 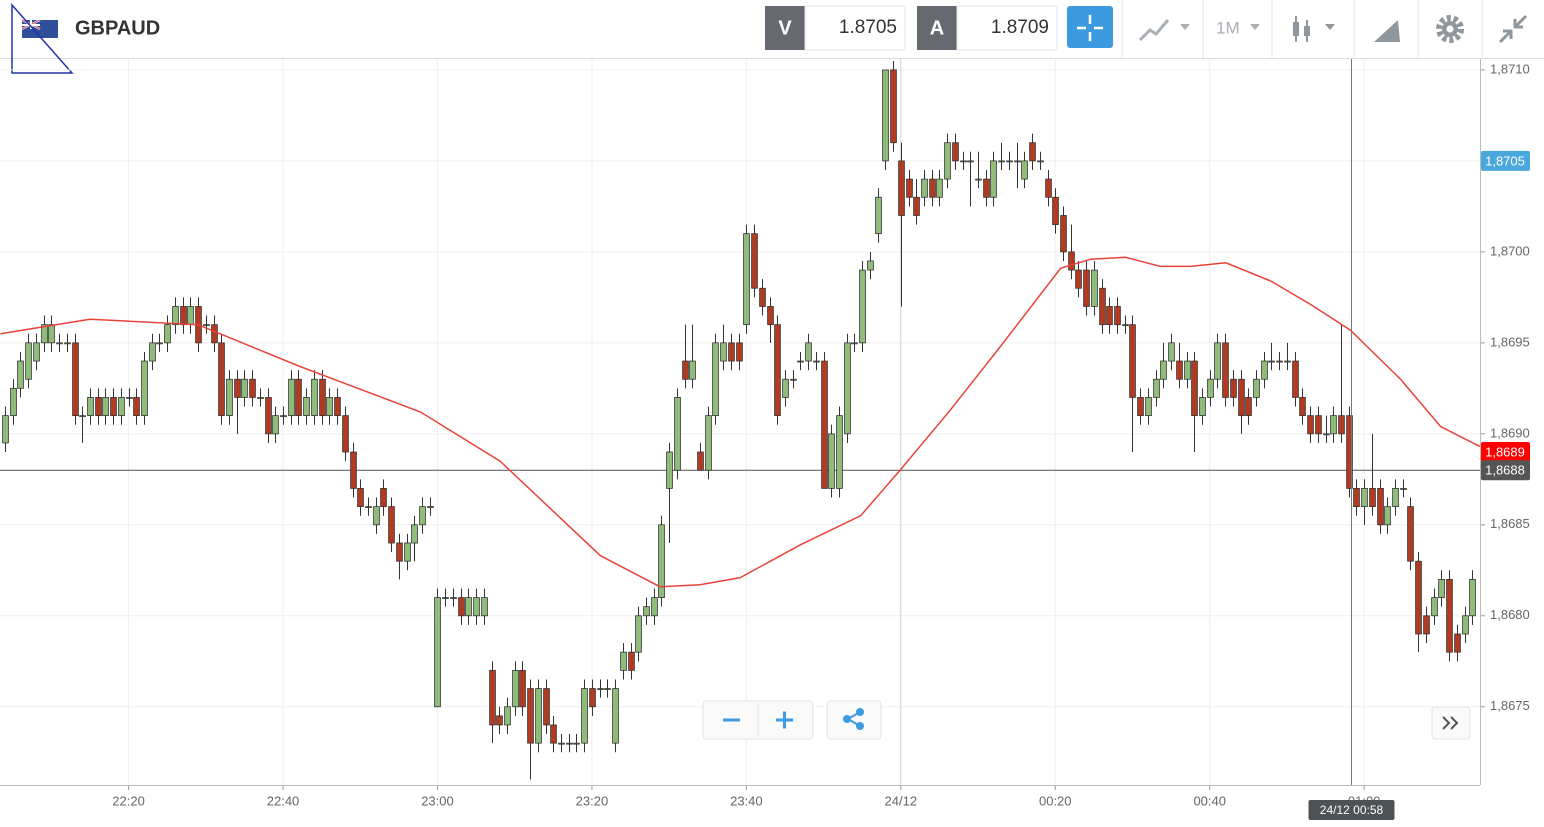 I want to click on share-button, so click(x=854, y=720).